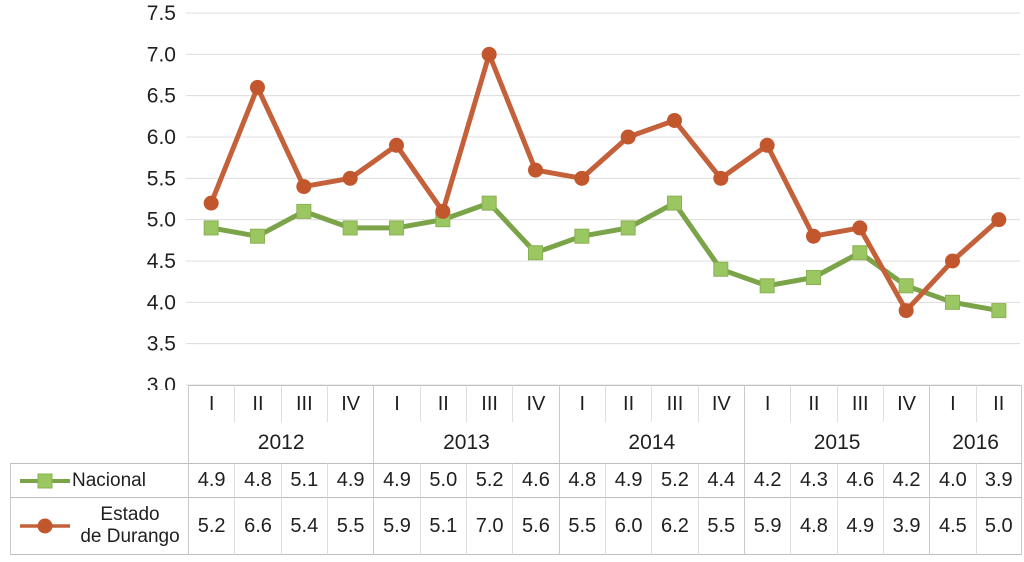 The width and height of the screenshot is (1024, 562). Describe the element at coordinates (161, 137) in the screenshot. I see `y-axis-tick-label: 6.0` at that location.